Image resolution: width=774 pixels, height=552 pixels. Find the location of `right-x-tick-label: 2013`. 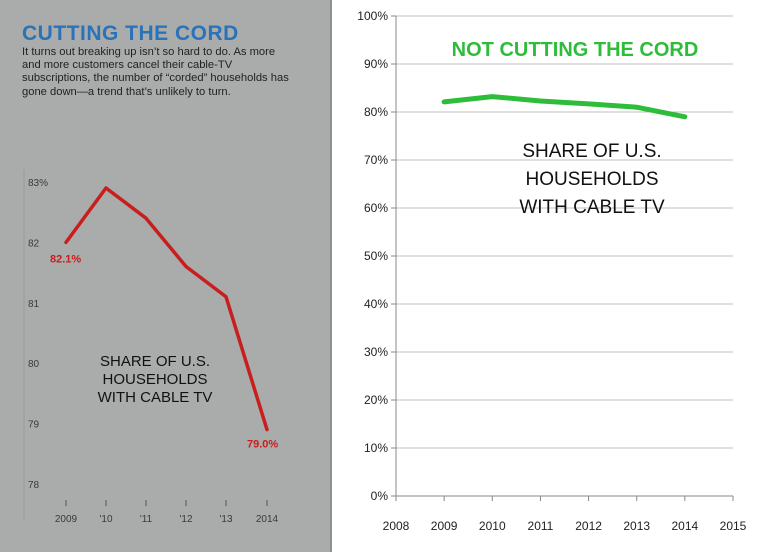

right-x-tick-label: 2013 is located at coordinates (636, 526).